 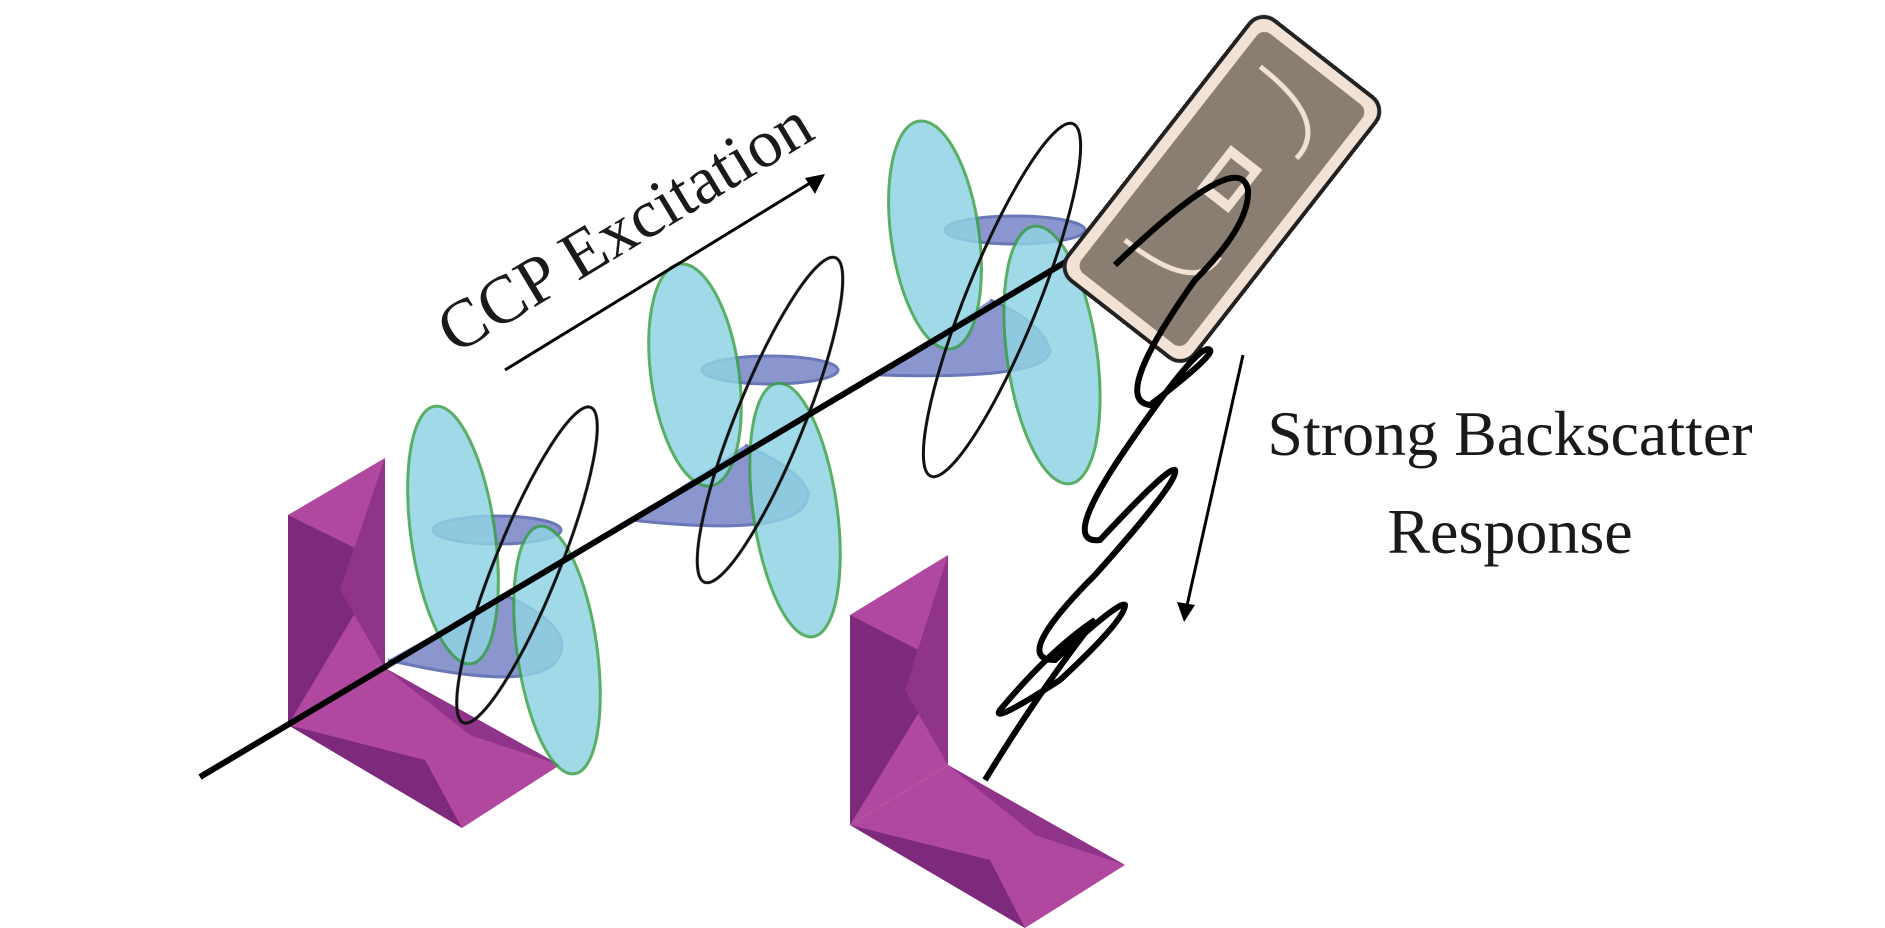 I want to click on backscatter-wave, so click(x=1117, y=478).